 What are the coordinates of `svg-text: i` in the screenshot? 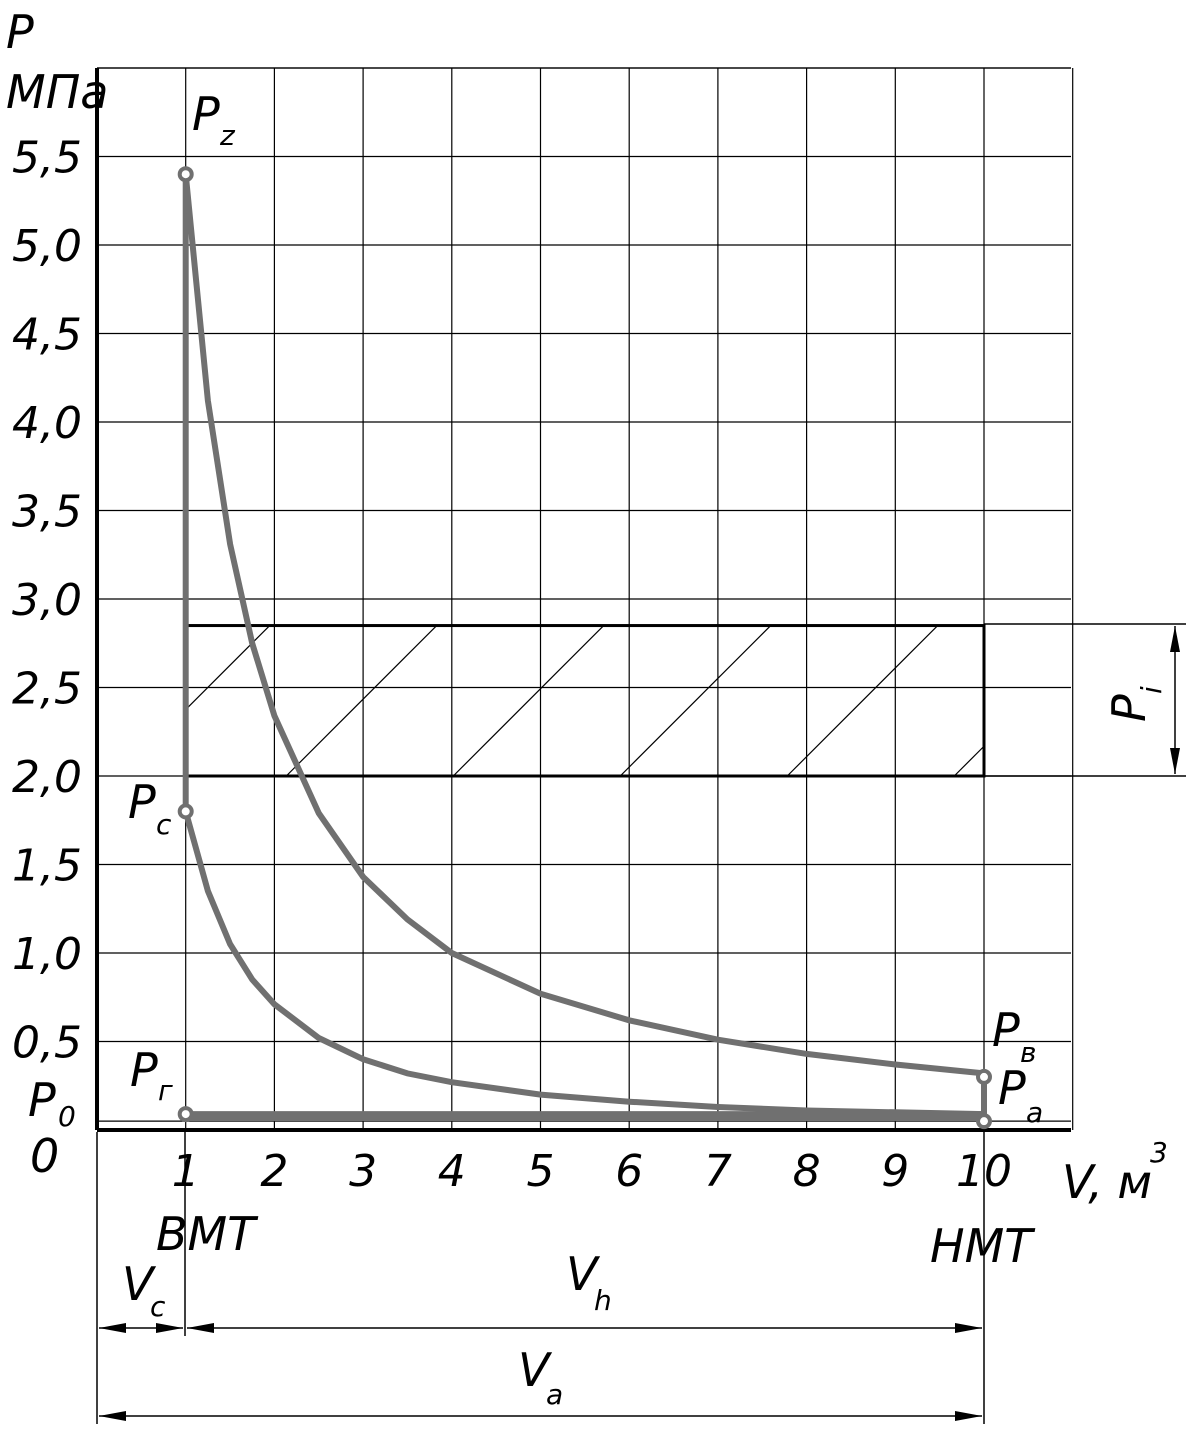 It's located at (1151, 690).